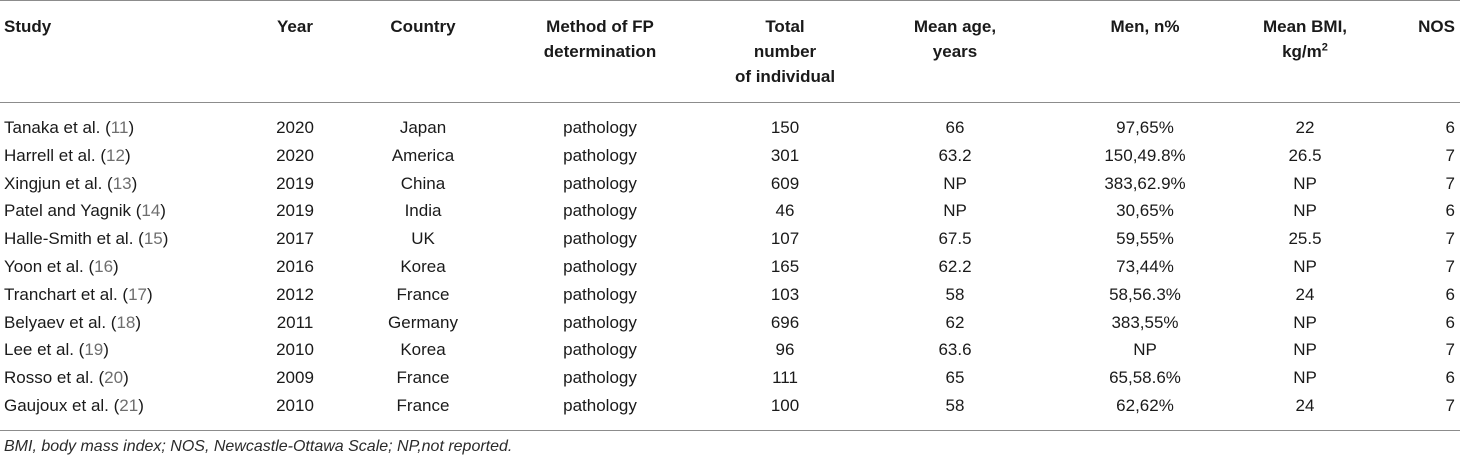  What do you see at coordinates (785, 155) in the screenshot?
I see `total-cell: 301` at bounding box center [785, 155].